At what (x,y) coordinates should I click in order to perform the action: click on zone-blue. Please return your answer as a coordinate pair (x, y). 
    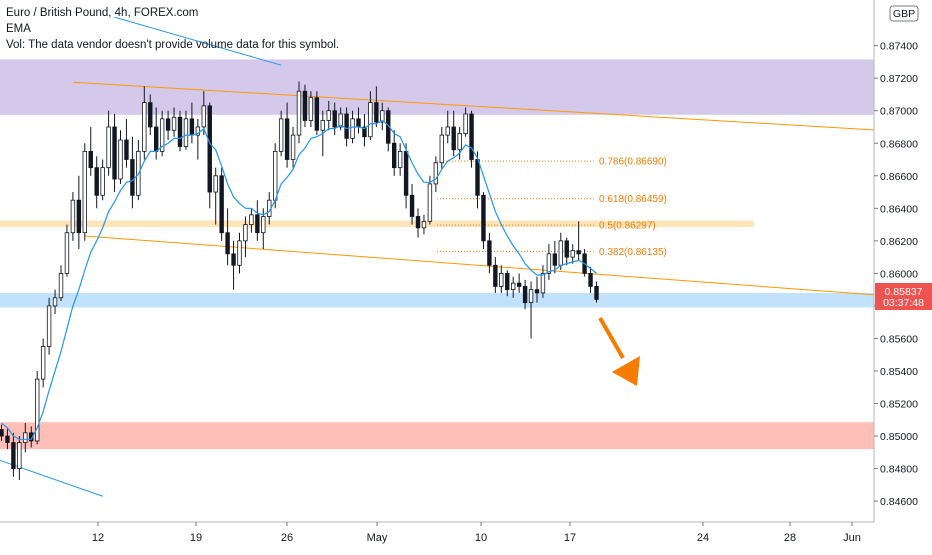
    Looking at the image, I should click on (437, 300).